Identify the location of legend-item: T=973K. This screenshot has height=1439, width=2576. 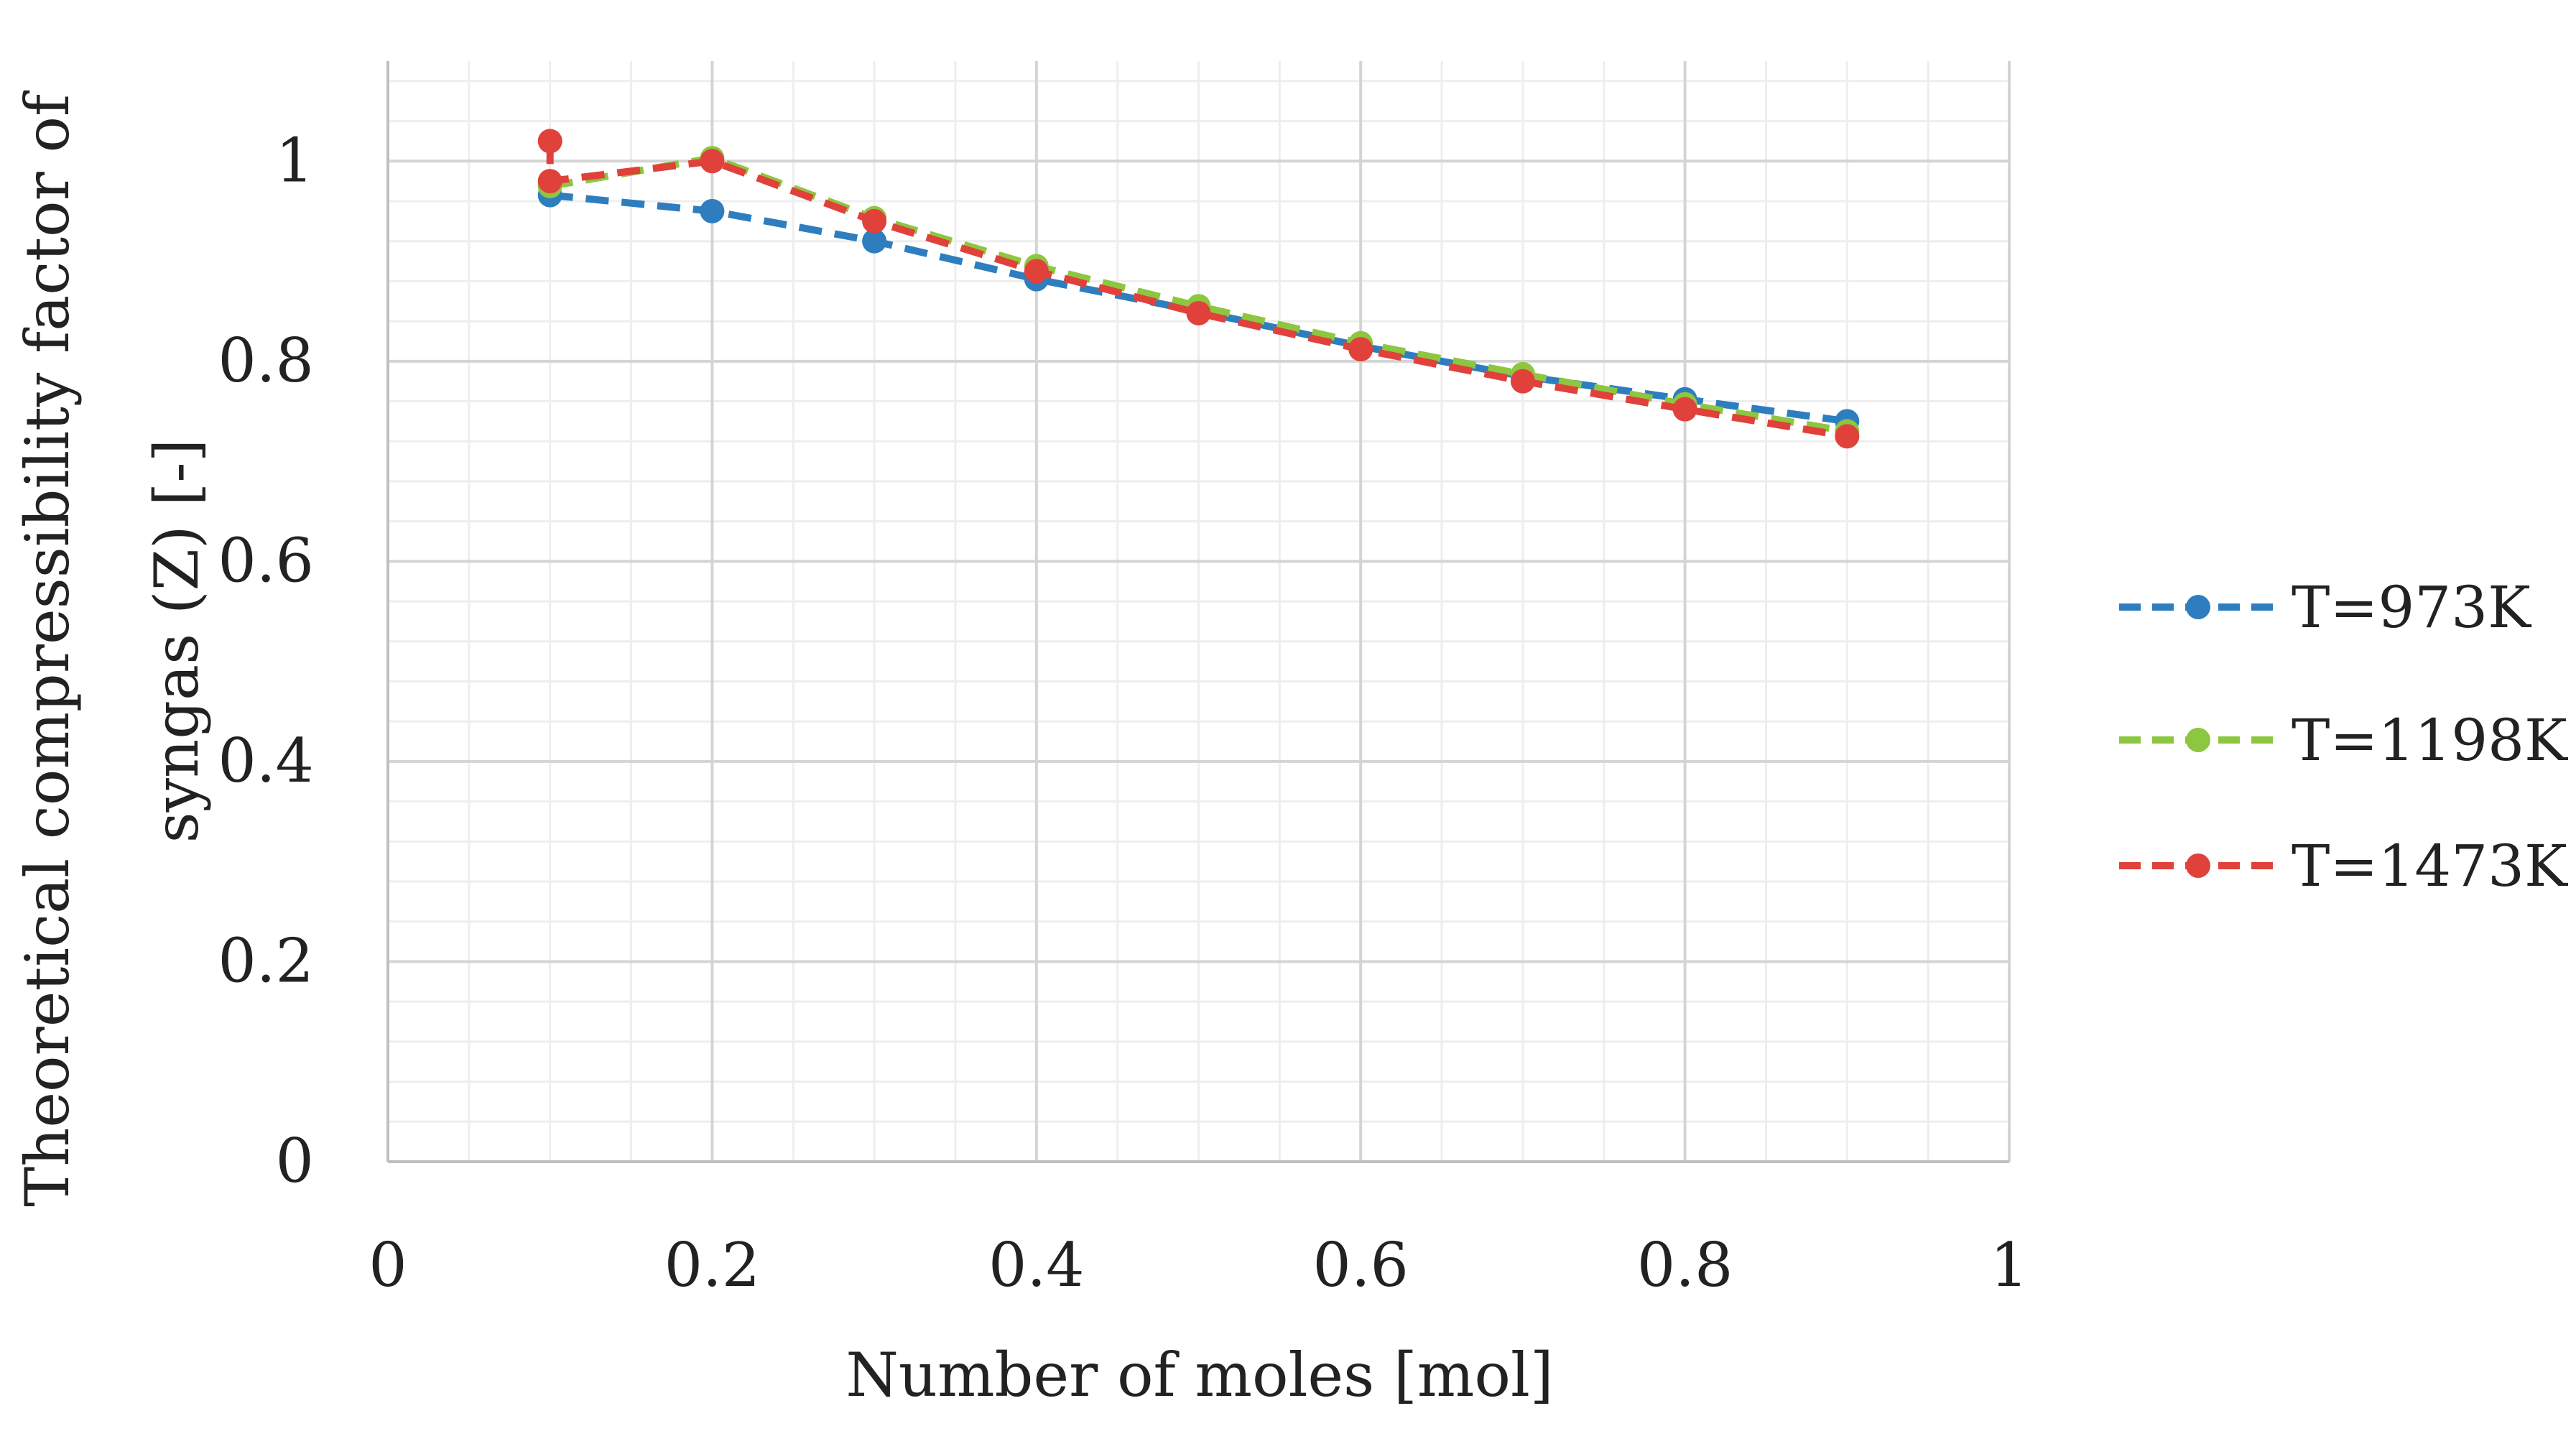
(2325, 607).